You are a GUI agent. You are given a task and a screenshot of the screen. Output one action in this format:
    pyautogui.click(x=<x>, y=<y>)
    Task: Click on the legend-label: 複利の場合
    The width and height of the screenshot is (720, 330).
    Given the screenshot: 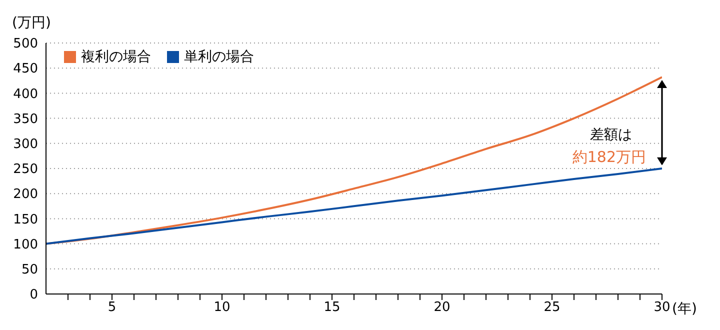 What is the action you would take?
    pyautogui.click(x=116, y=57)
    